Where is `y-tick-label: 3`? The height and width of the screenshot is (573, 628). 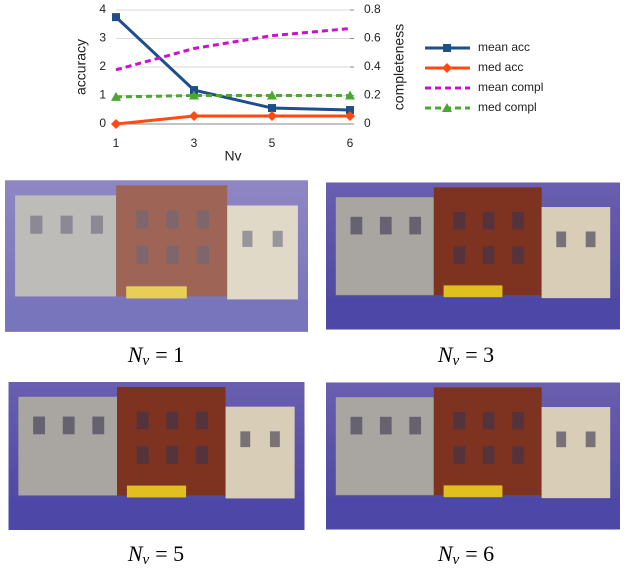 y-tick-label: 3 is located at coordinates (102, 38).